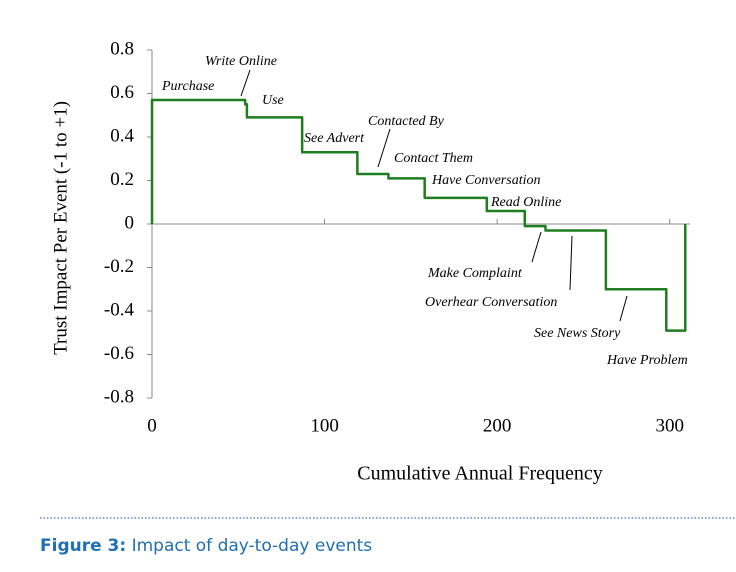 This screenshot has height=572, width=736. I want to click on y-axis-label: Trust Impact Per Event (-1 to +1), so click(60, 228).